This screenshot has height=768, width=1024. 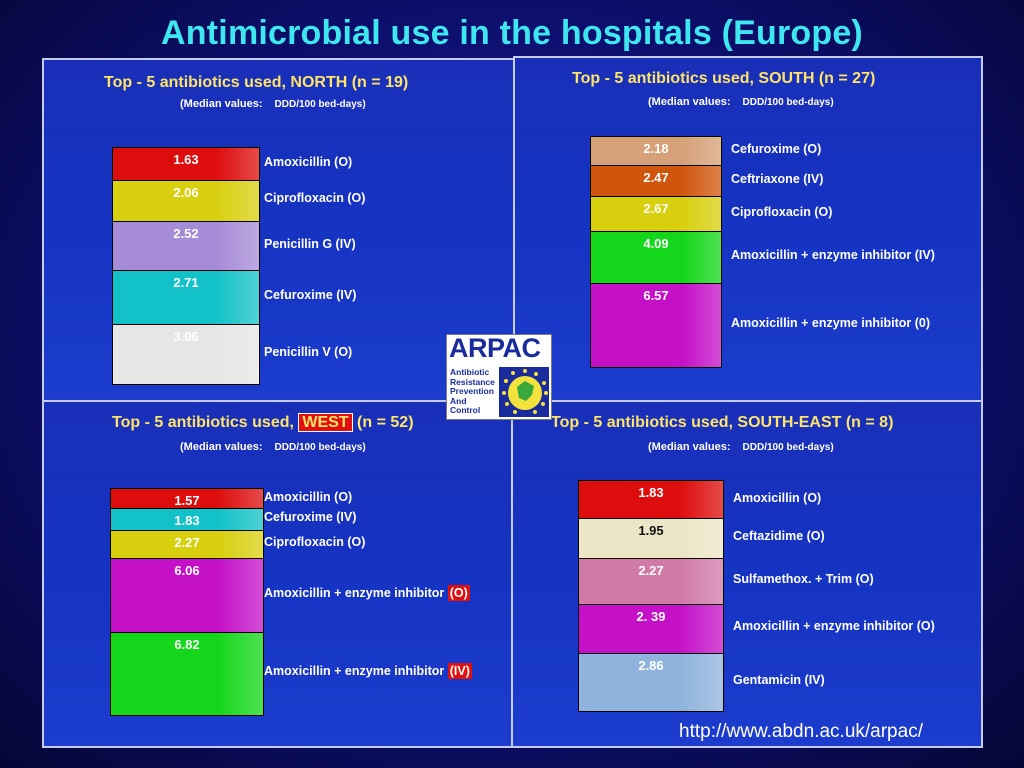 I want to click on bar-segment: 4.09, so click(x=656, y=256).